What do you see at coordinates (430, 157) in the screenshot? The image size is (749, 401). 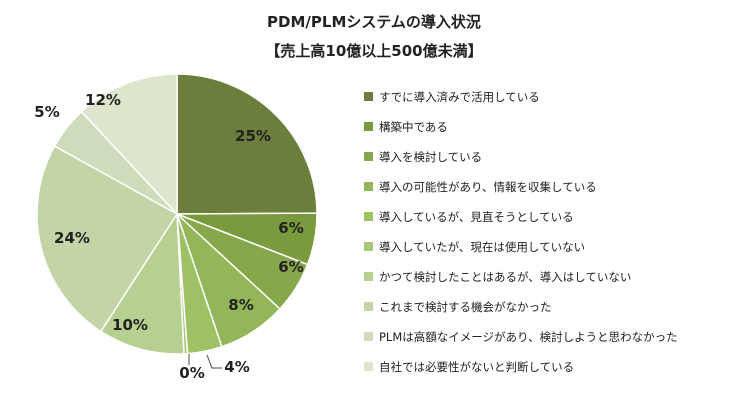 I see `legend-label: 導入を検討している` at bounding box center [430, 157].